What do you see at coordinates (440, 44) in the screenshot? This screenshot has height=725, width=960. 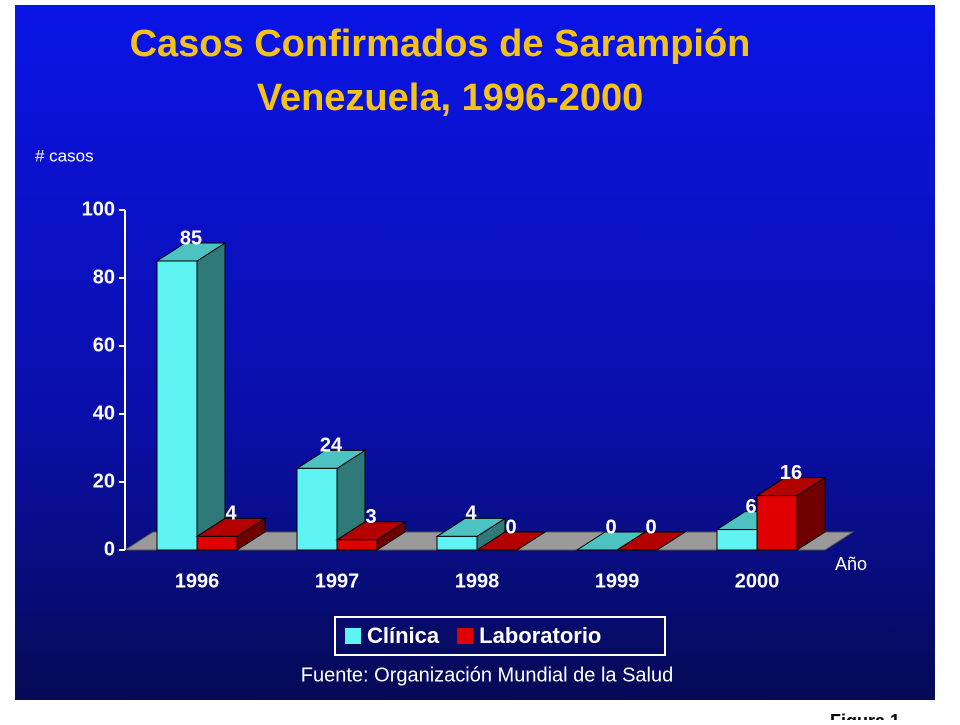 I see `chart-title: Casos Confirmados de Sarampión` at bounding box center [440, 44].